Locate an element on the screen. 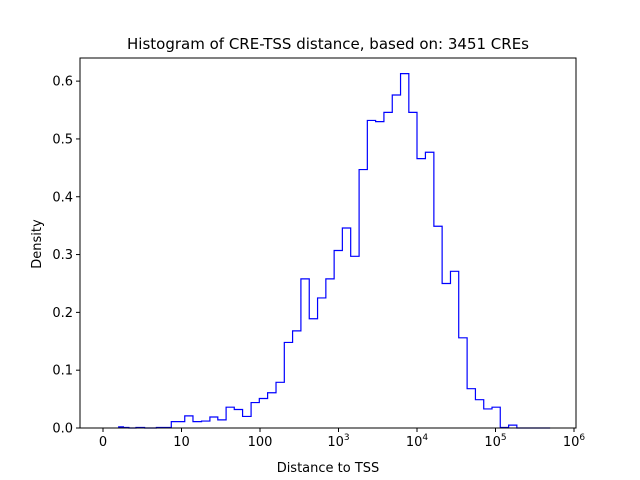 The image size is (640, 480). x-tick-label: 100 is located at coordinates (260, 442).